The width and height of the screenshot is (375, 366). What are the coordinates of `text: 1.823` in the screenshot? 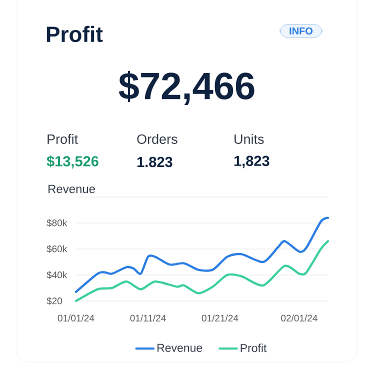 It's located at (154, 162).